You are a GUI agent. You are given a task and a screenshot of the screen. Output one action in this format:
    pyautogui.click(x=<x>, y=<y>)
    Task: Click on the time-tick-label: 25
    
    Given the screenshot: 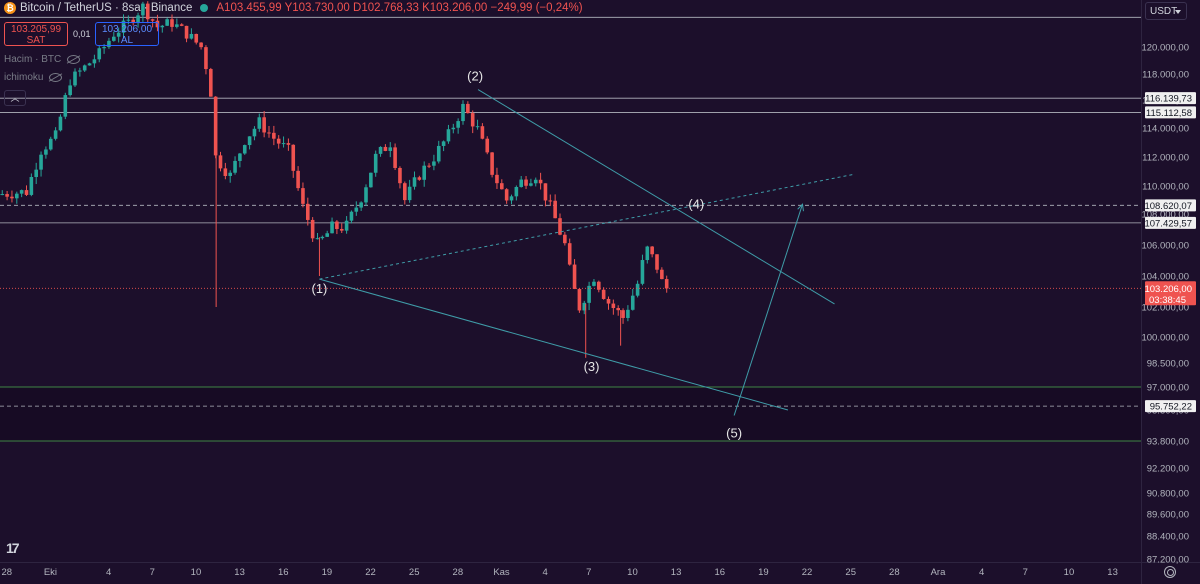 What is the action you would take?
    pyautogui.click(x=414, y=572)
    